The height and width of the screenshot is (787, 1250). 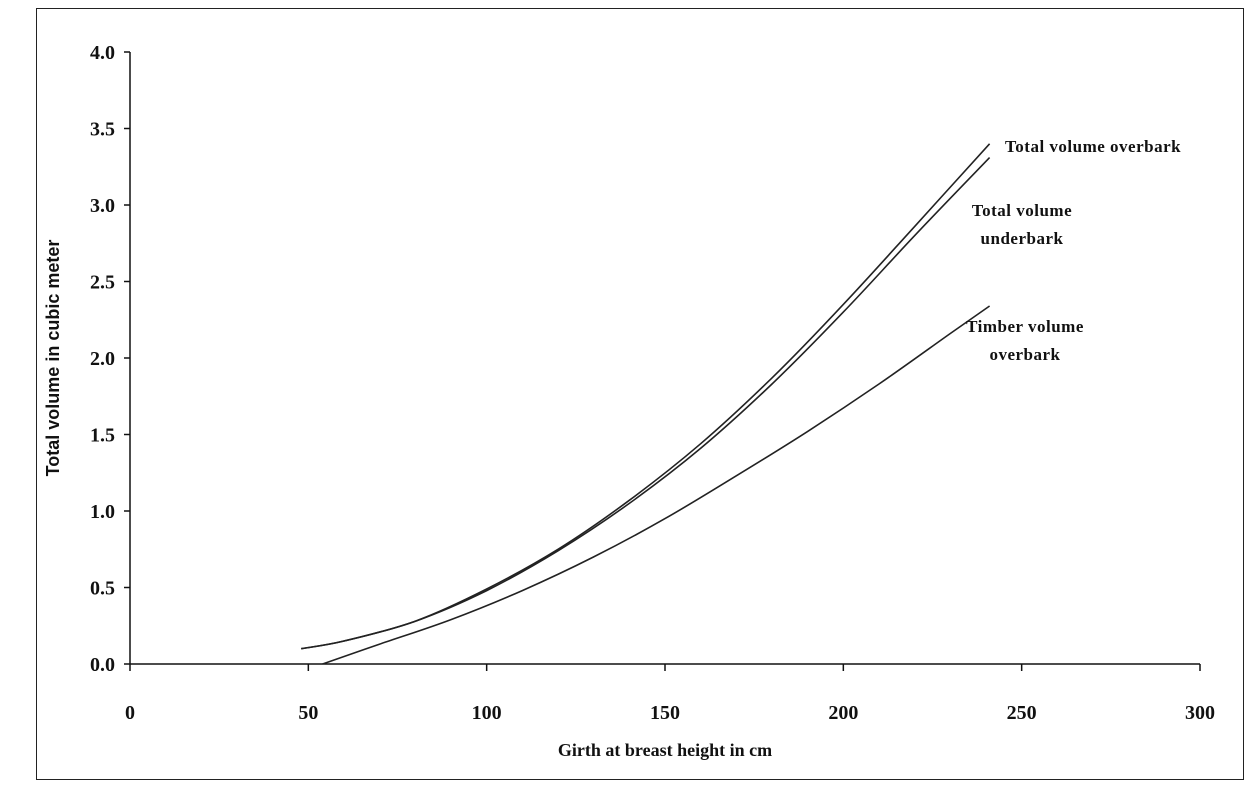 What do you see at coordinates (102, 512) in the screenshot?
I see `y-tick-label: 1.0` at bounding box center [102, 512].